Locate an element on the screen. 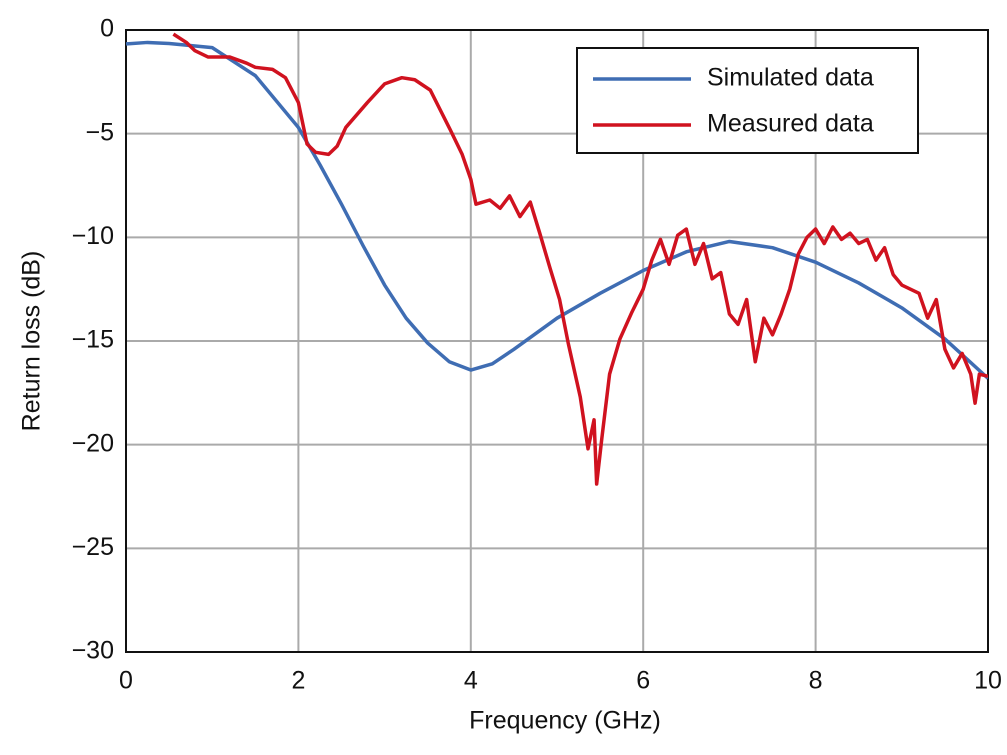 The image size is (1007, 755). y-axis-label: Return loss (dB) is located at coordinates (32, 341).